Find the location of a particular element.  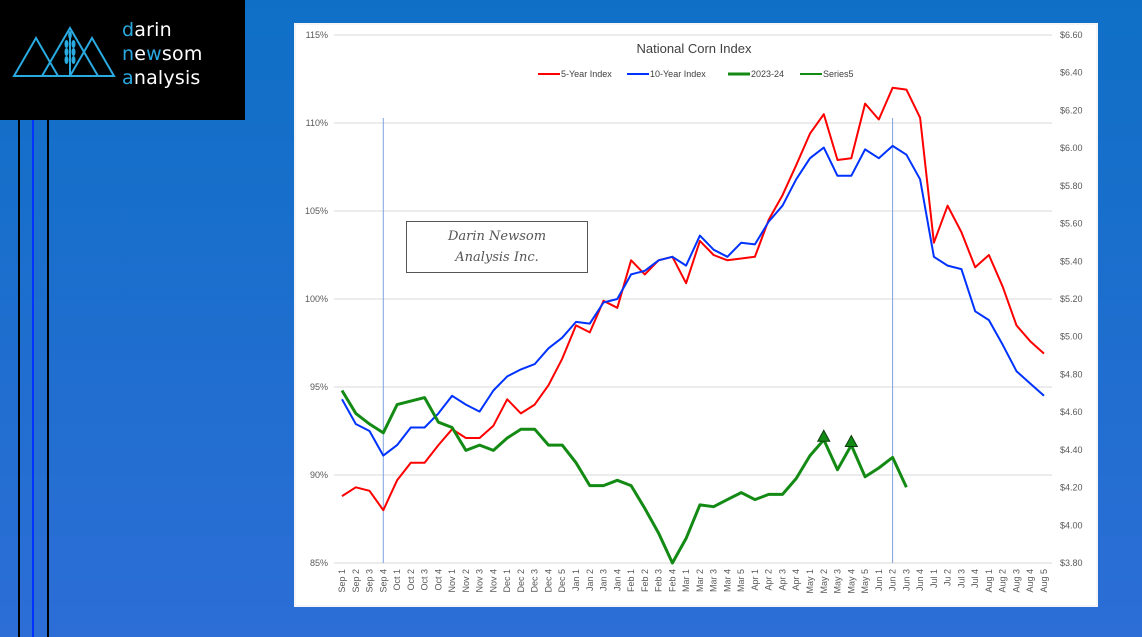

legend-item: Series5 is located at coordinates (827, 74).